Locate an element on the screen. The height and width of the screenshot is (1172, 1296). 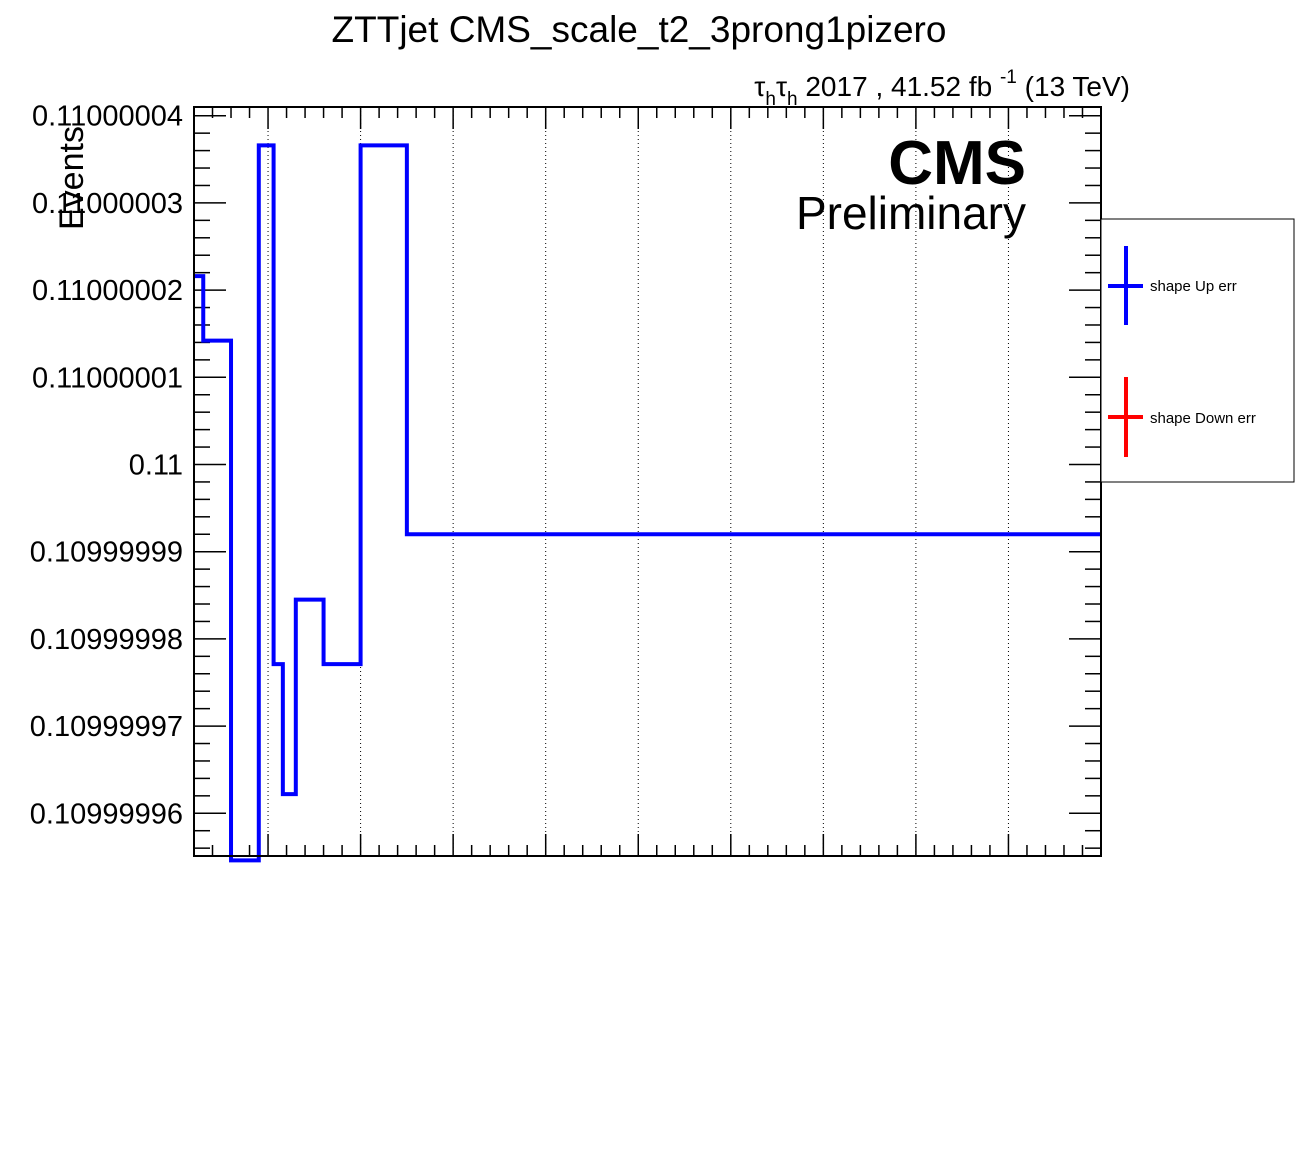
lumi-year: 2017 is located at coordinates (836, 86).